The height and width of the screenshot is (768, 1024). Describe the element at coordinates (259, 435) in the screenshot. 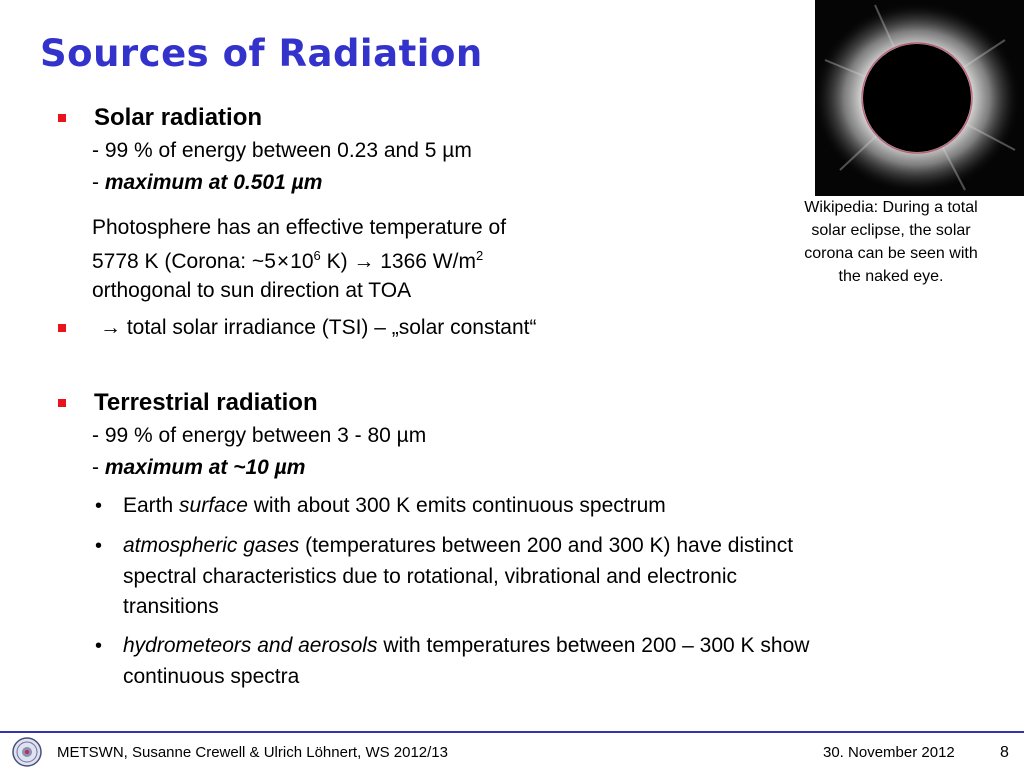

I see `terrestrial-energy-range: - 99 % of energy between 3 - 80 µm` at that location.